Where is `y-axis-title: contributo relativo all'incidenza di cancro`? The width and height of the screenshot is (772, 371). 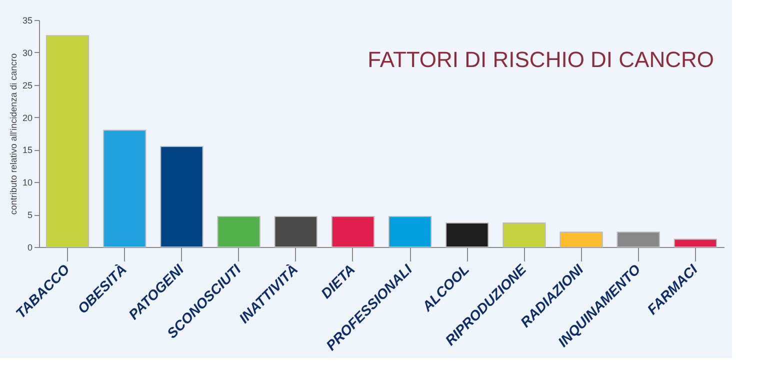
y-axis-title: contributo relativo all'incidenza di cancro is located at coordinates (13, 134).